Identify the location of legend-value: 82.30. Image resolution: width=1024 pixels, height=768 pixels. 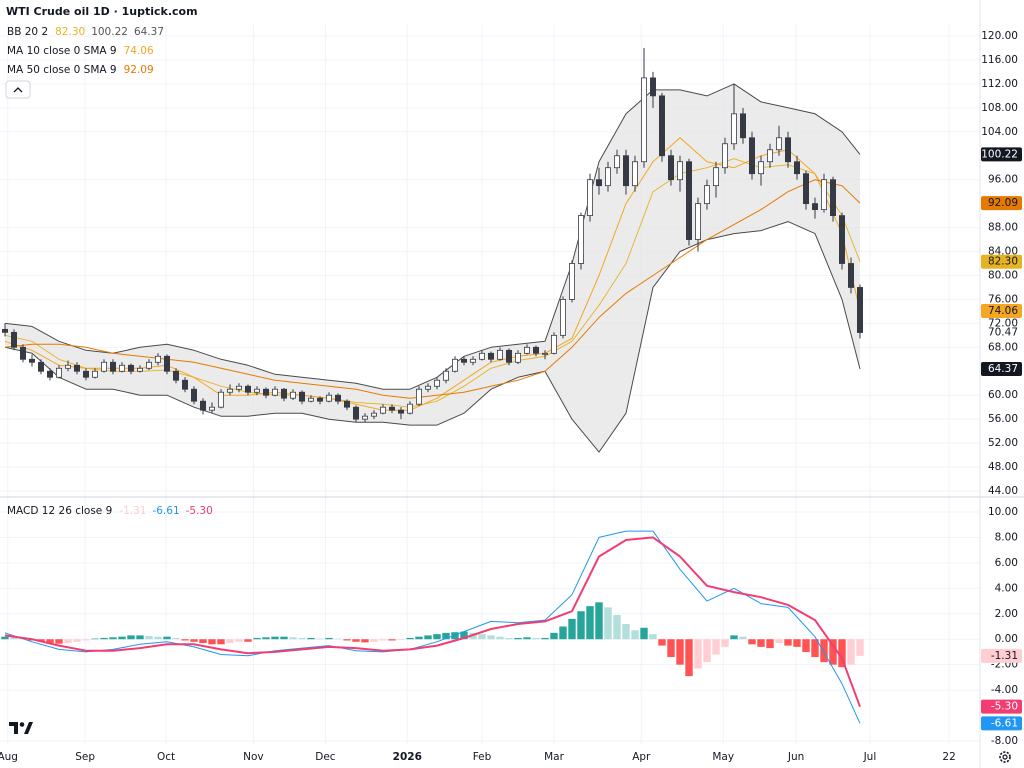
(70, 32).